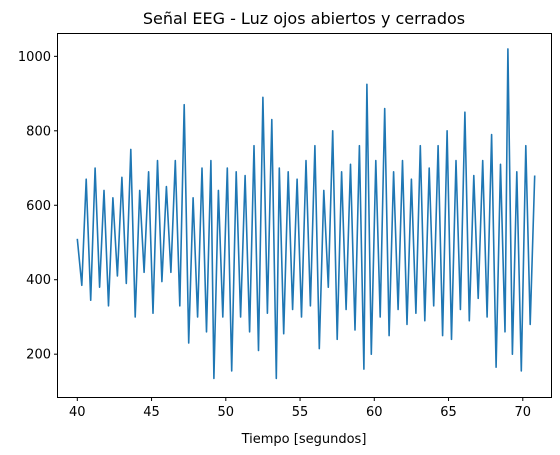 The image size is (560, 455). I want to click on x-tick-label: 40, so click(77, 412).